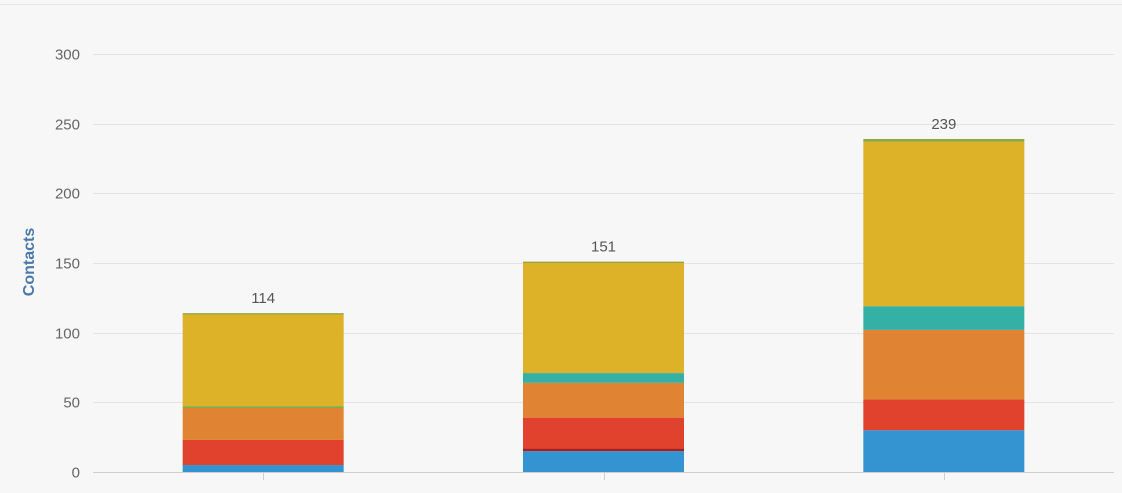 This screenshot has width=1122, height=493. I want to click on y-axis-title: Contacts, so click(29, 262).